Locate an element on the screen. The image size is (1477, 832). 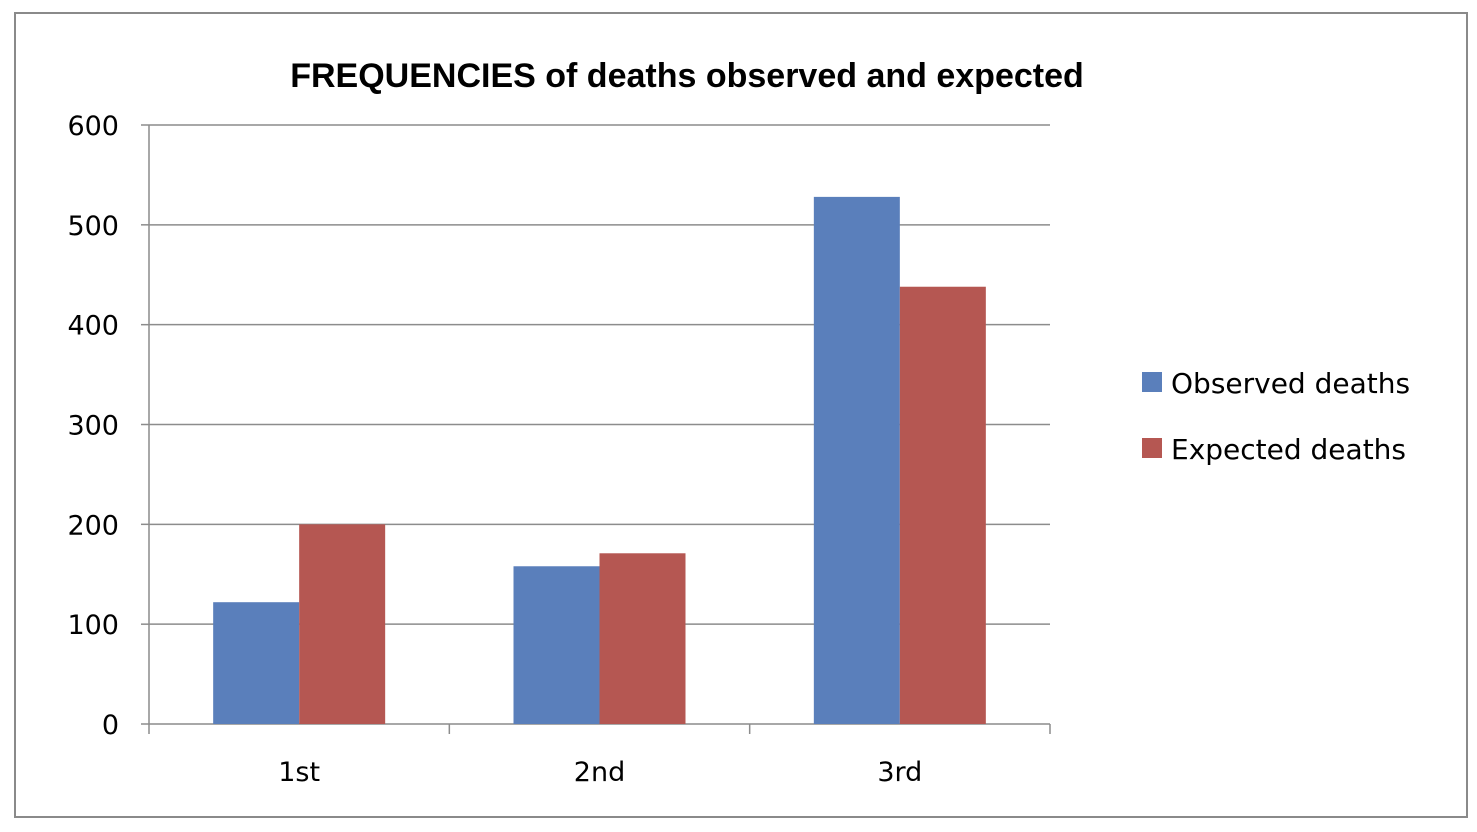
y-tick-label: 600 is located at coordinates (93, 126).